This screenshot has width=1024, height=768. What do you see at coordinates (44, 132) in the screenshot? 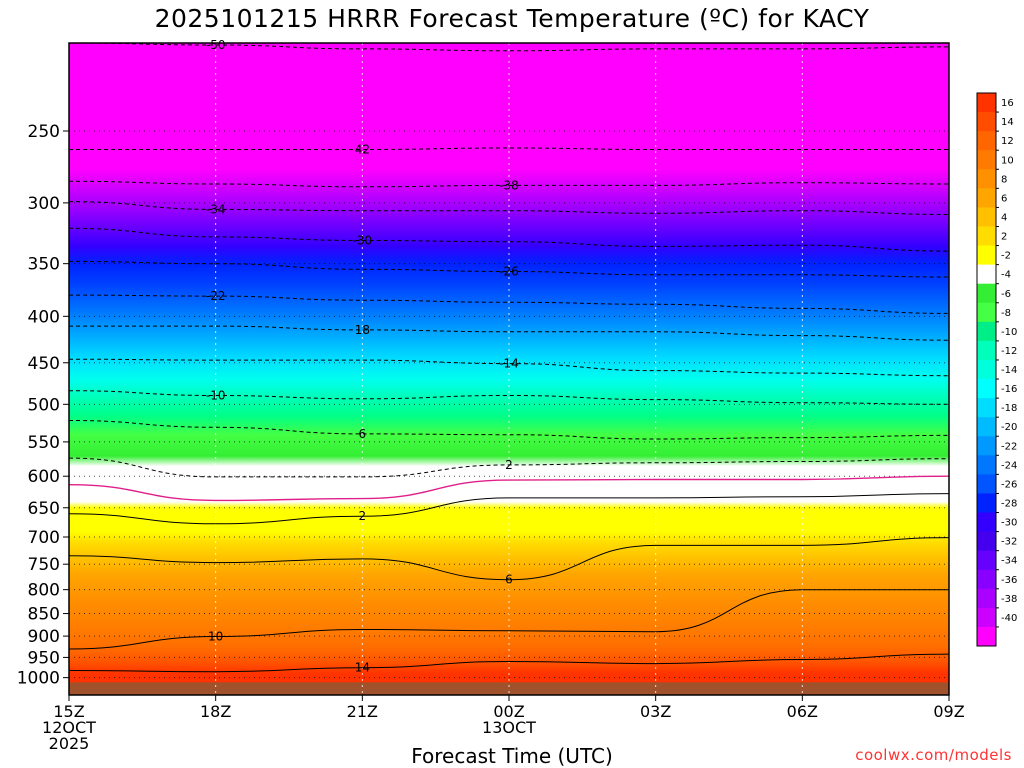
I see `y-tick-label: 250` at bounding box center [44, 132].